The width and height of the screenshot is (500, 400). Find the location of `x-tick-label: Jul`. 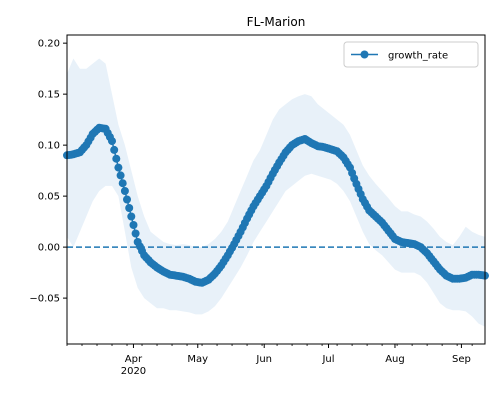

x-tick-label: Jul is located at coordinates (327, 359).